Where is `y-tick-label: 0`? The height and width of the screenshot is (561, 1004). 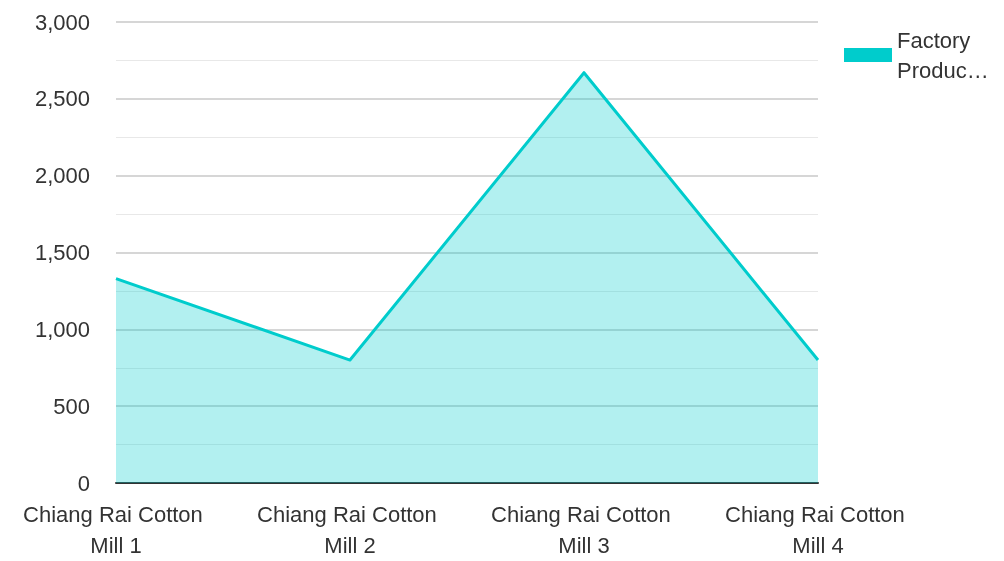
y-tick-label: 0 is located at coordinates (83, 483).